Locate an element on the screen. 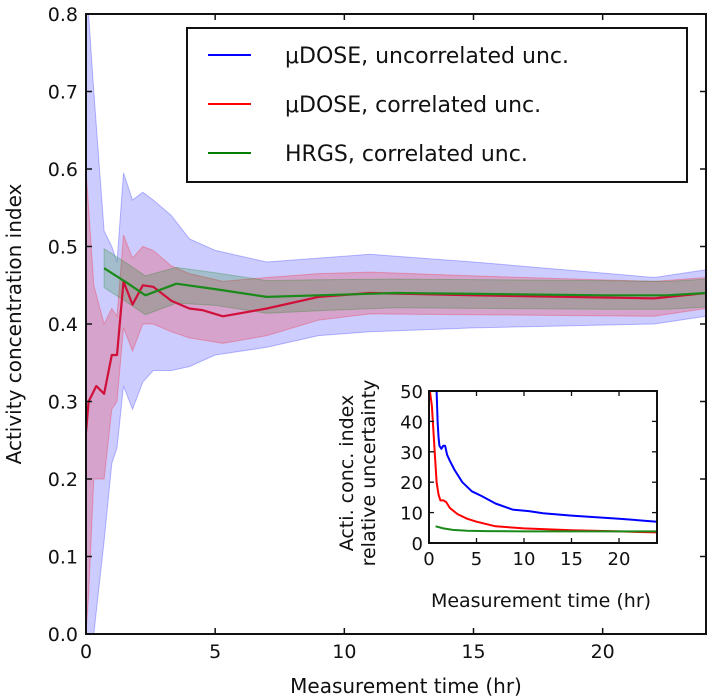 The width and height of the screenshot is (708, 699). inset-x-tick-label: 5 is located at coordinates (476, 559).